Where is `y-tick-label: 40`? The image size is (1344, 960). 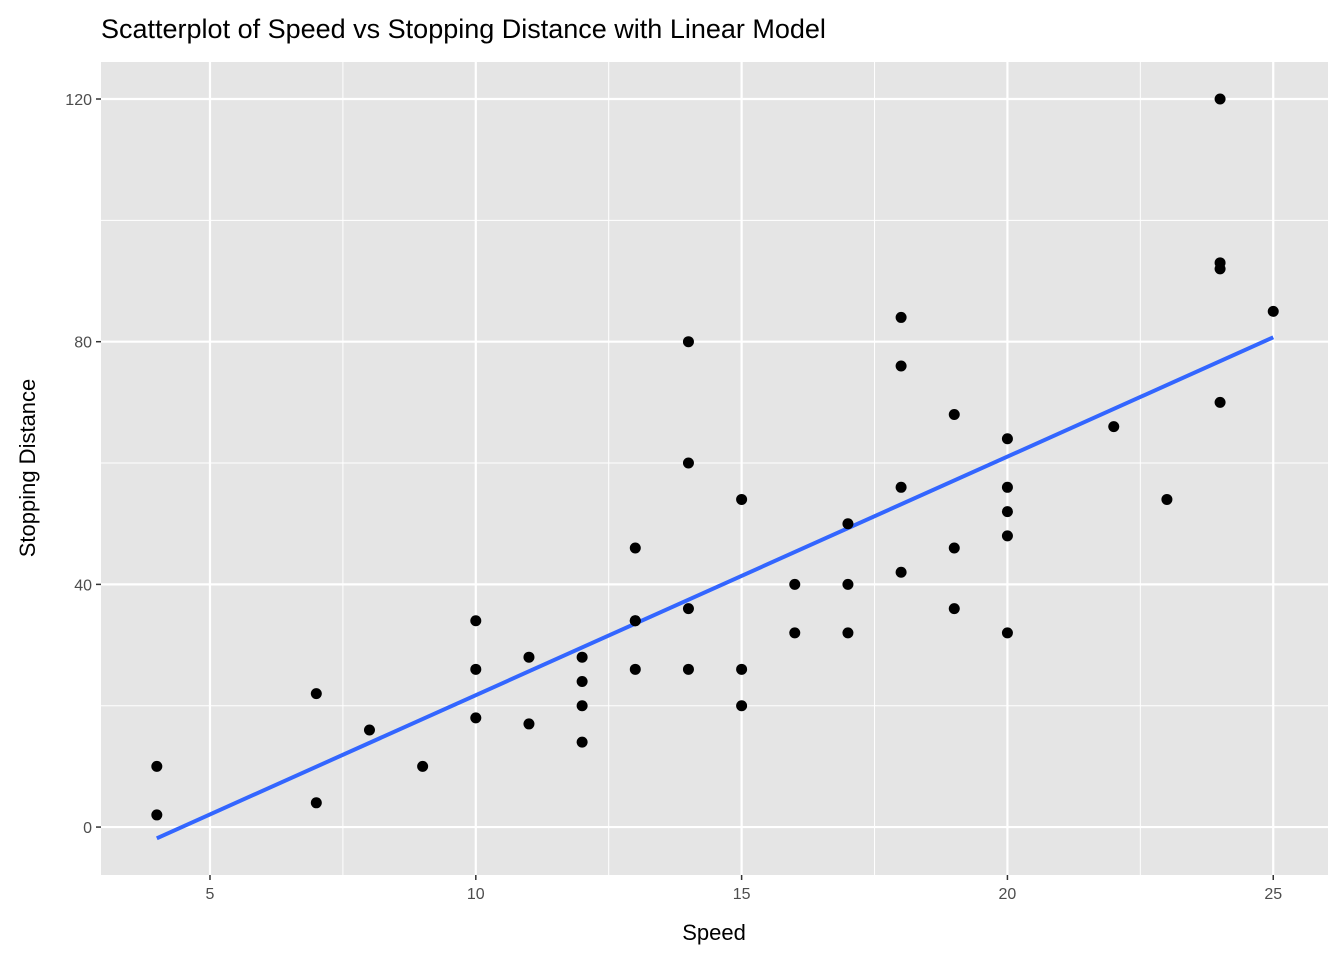 y-tick-label: 40 is located at coordinates (83, 585).